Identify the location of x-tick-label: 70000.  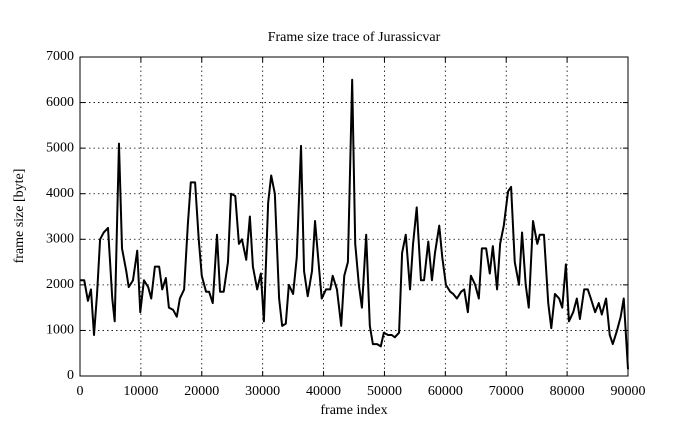
(506, 391).